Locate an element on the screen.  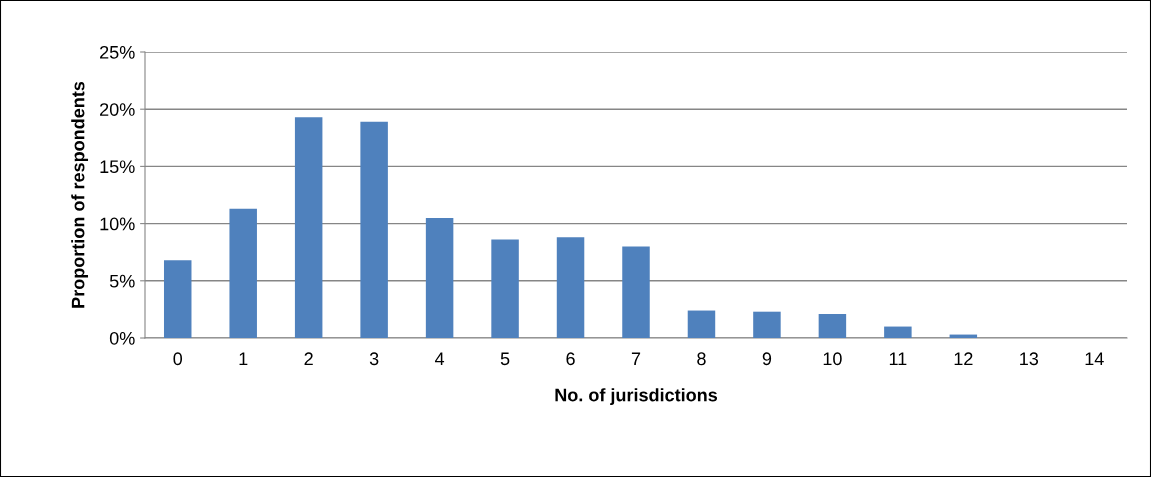
y-tick-label: 20% is located at coordinates (117, 109).